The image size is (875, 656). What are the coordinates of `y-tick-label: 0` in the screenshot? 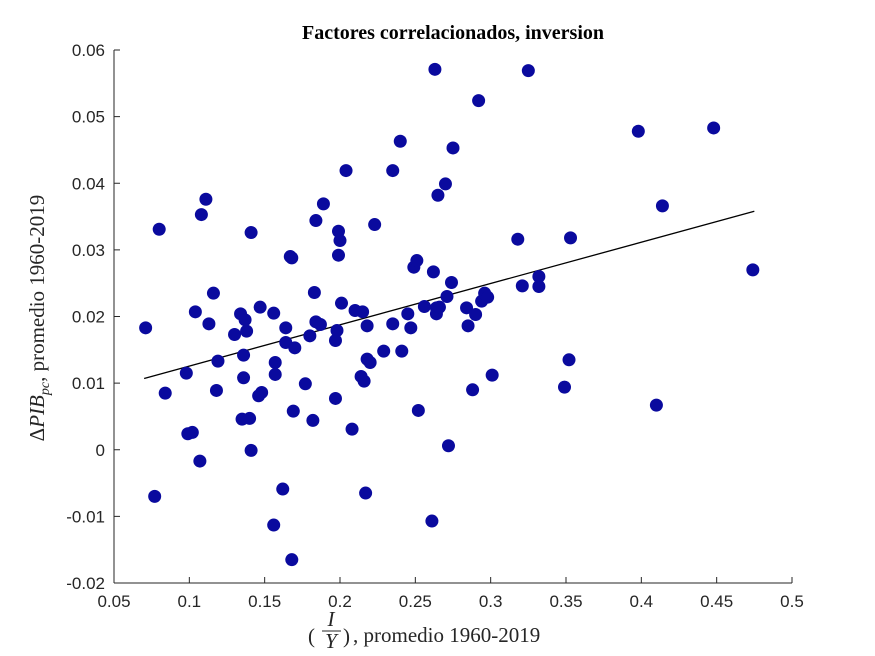 It's located at (100, 450).